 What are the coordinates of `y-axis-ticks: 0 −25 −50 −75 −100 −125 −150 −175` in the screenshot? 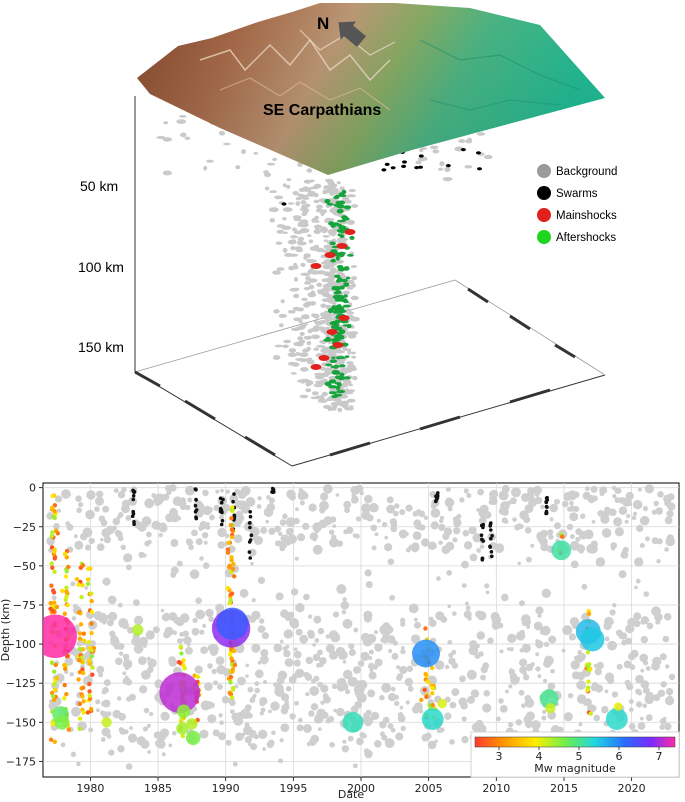 It's located at (24, 625).